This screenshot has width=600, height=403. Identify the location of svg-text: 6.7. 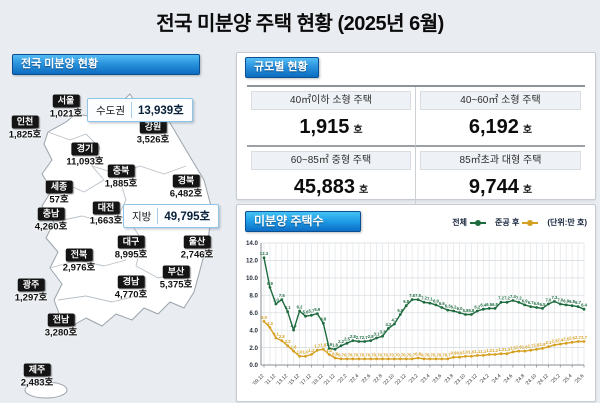
(531, 302).